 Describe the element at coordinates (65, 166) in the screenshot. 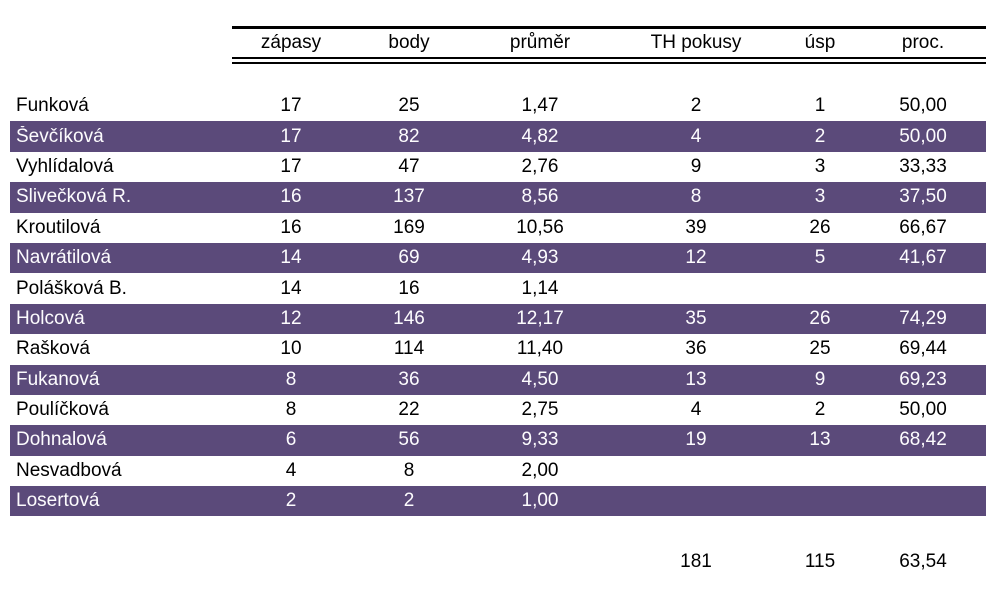

I see `player-name-cell: Vyhlídalová` at that location.